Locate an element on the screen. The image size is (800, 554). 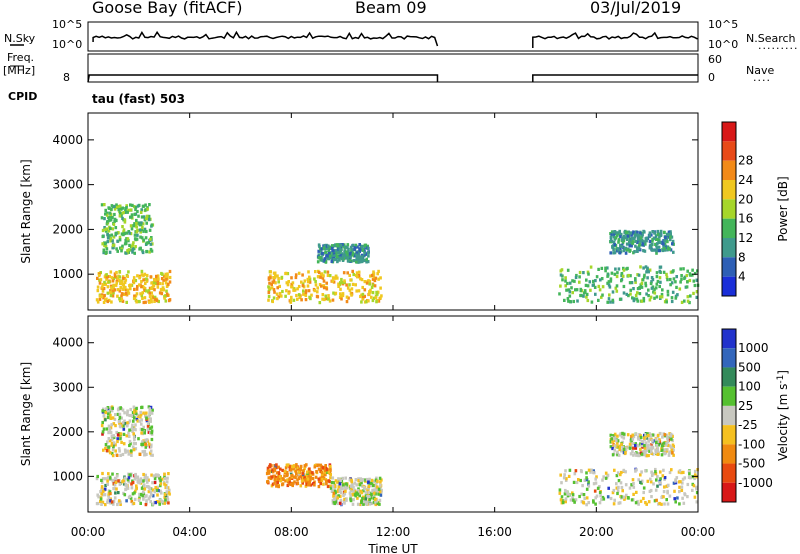
nsky-trace is located at coordinates (395, 39).